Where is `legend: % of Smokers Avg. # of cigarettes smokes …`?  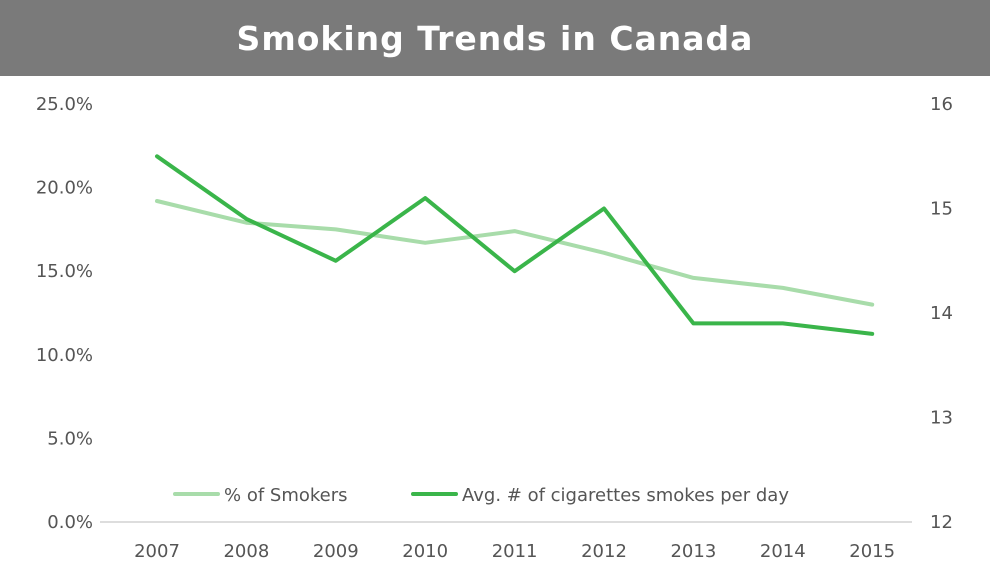
legend: % of Smokers Avg. # of cigarettes smokes … is located at coordinates (481, 495).